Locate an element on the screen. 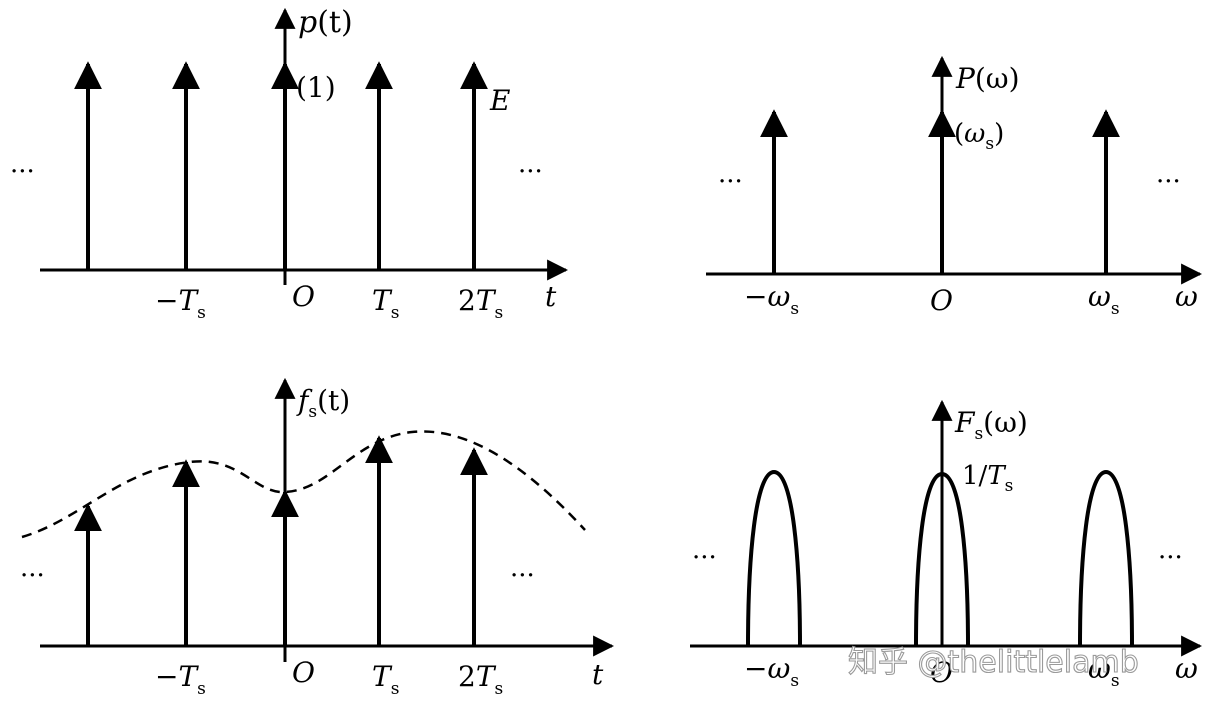 This screenshot has height=711, width=1211. spectrum-lobe-center is located at coordinates (942, 559).